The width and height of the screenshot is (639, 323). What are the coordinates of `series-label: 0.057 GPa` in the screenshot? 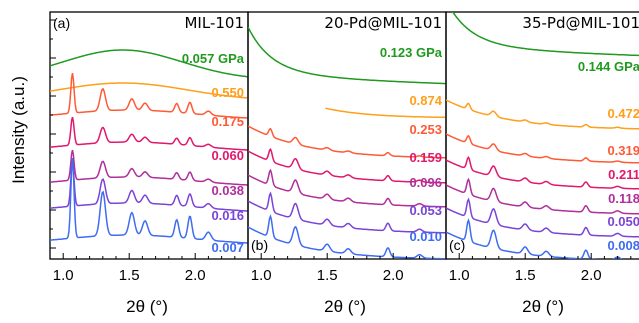 It's located at (213, 58).